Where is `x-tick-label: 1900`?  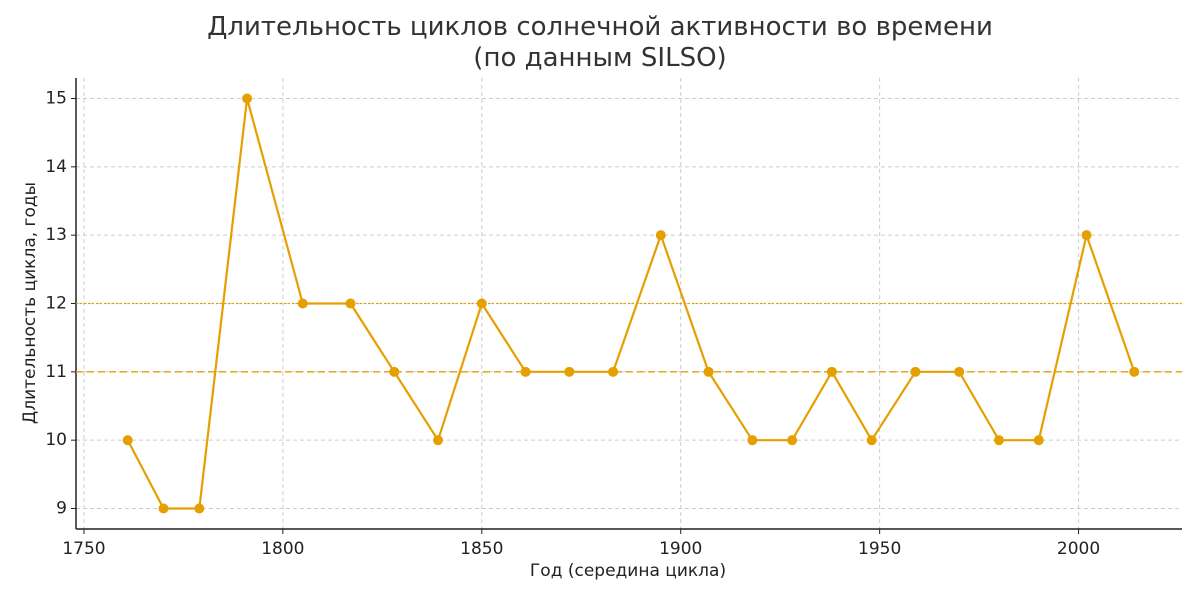
x-tick-label: 1900 is located at coordinates (680, 549).